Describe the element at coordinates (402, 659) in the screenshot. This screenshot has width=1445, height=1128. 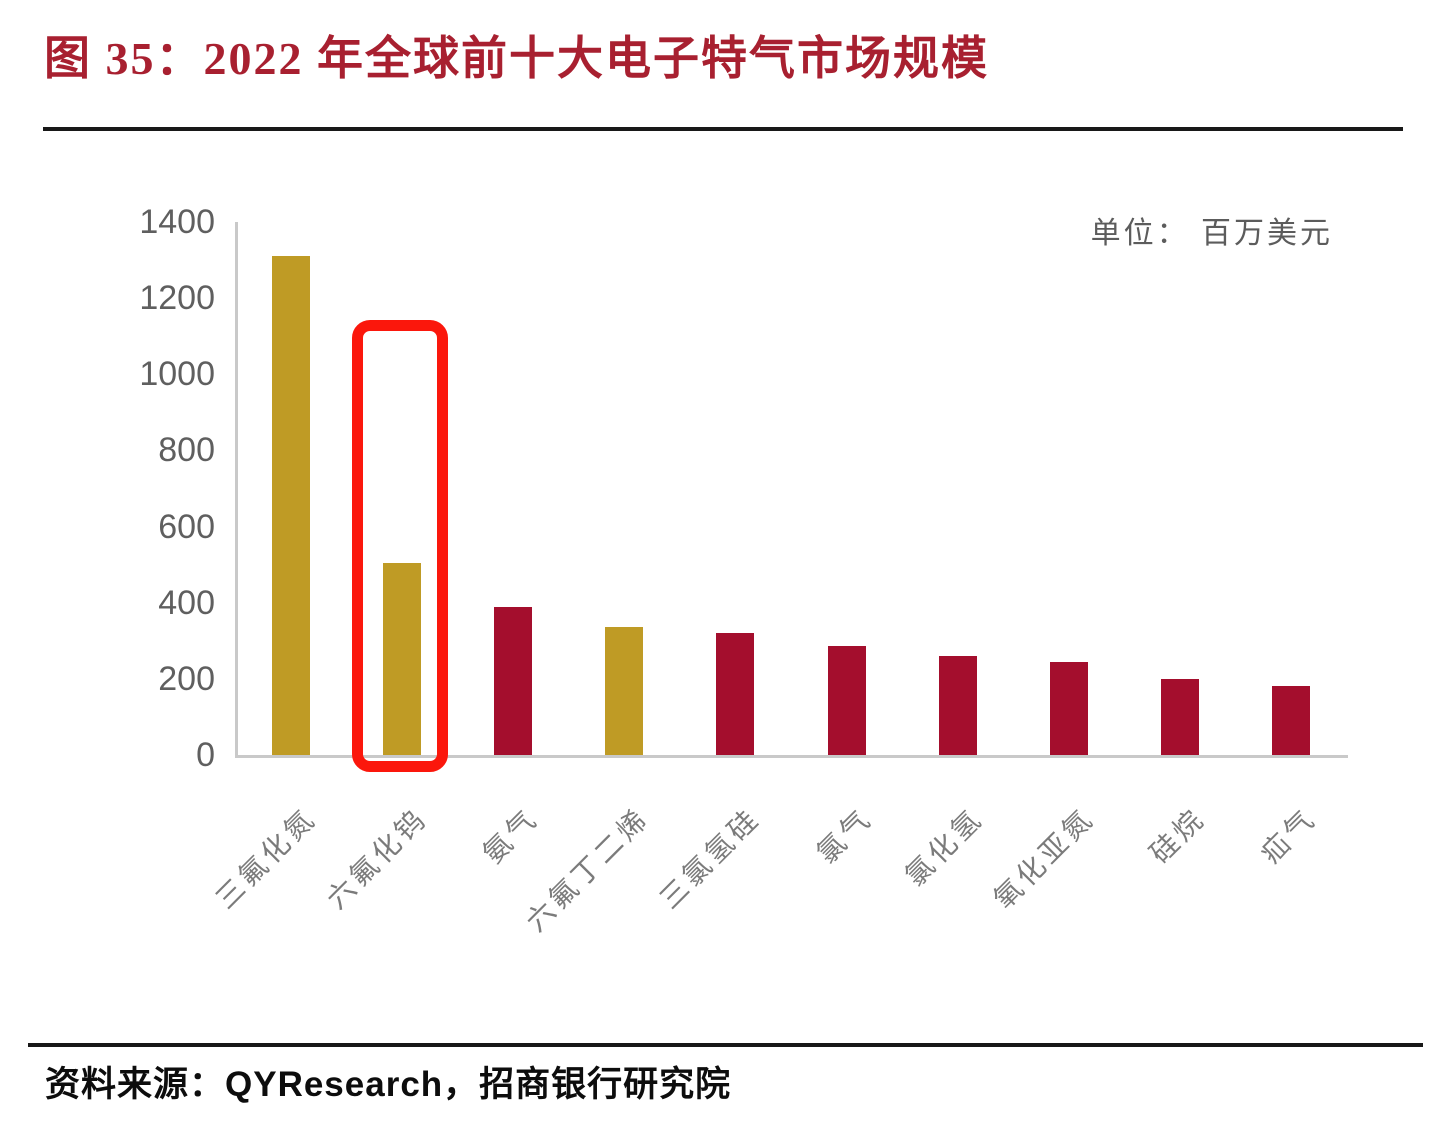
I see `bar-六氟化钨` at that location.